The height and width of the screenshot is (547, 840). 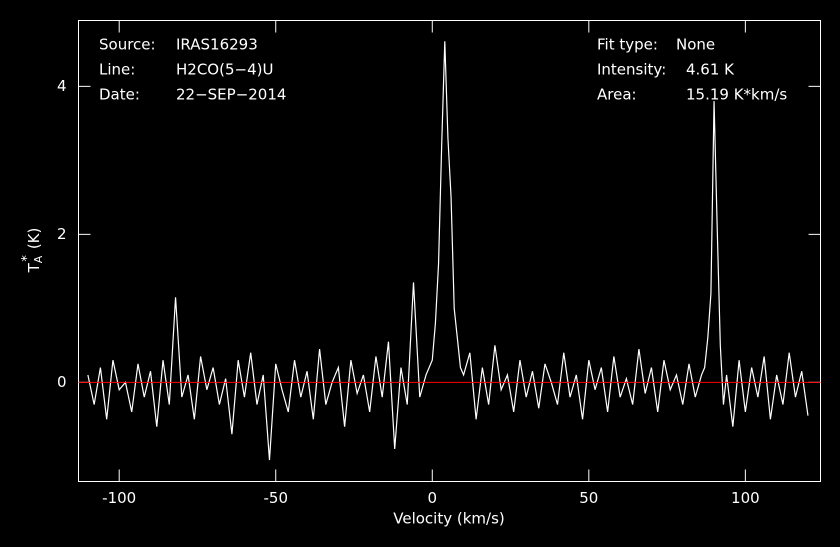 I want to click on annotation-label: Area:, so click(x=617, y=95).